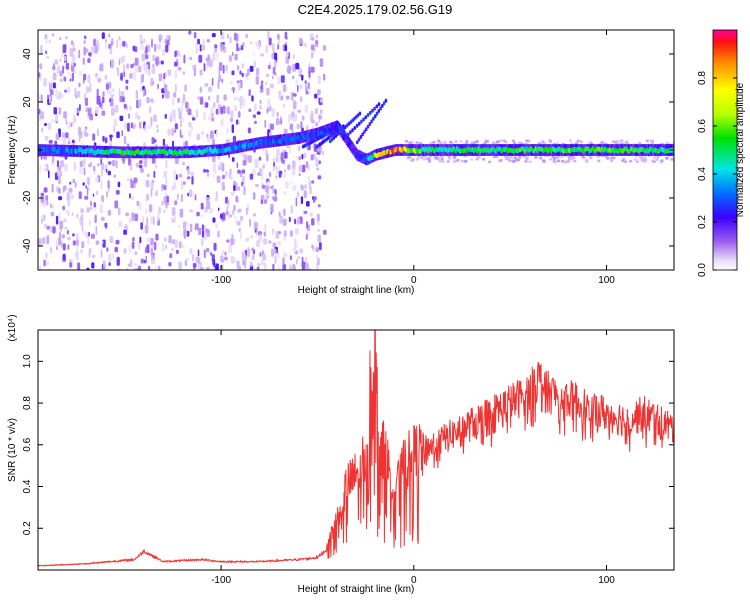  Describe the element at coordinates (27, 403) in the screenshot. I see `snr-ytick-label: 0.8` at that location.